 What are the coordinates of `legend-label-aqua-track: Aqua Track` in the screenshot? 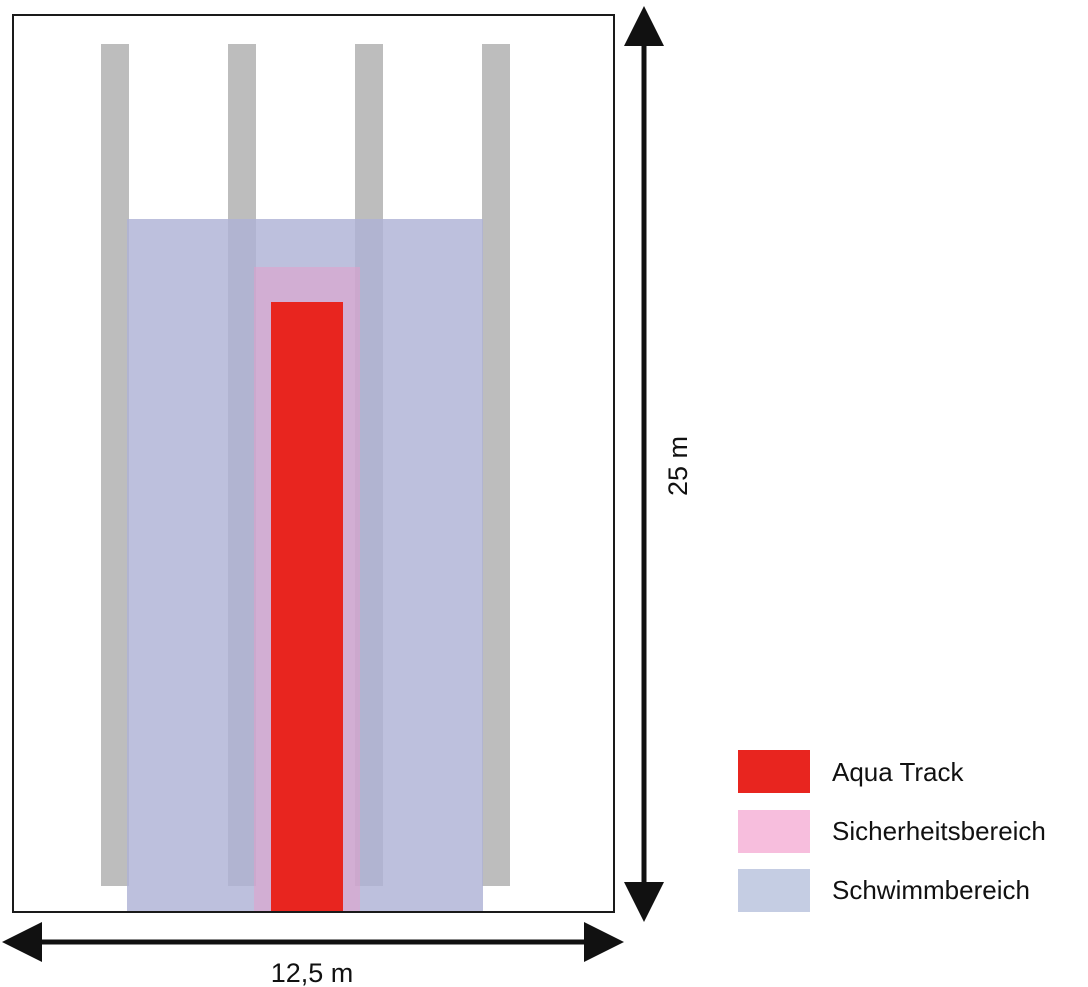 It's located at (898, 772).